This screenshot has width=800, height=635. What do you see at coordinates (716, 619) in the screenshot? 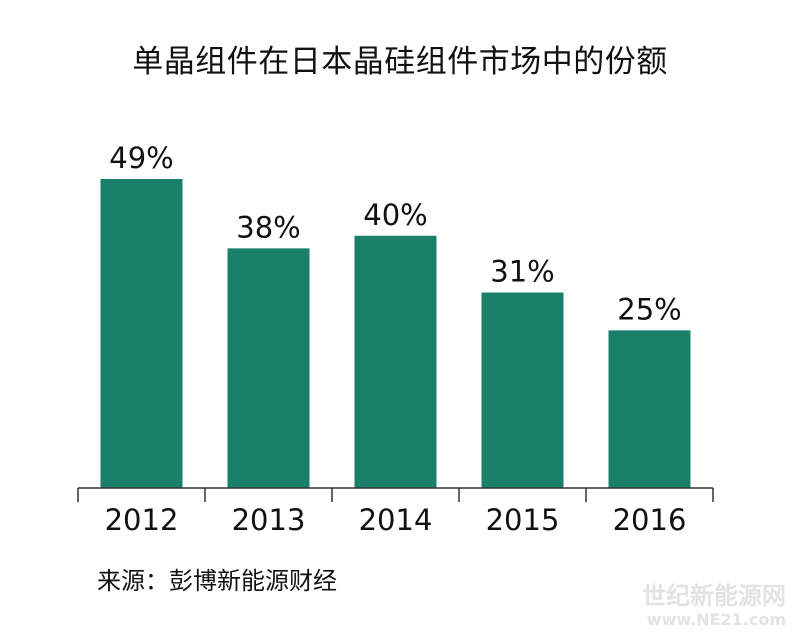
I see `watermark-site-url: www.NE21.com` at bounding box center [716, 619].